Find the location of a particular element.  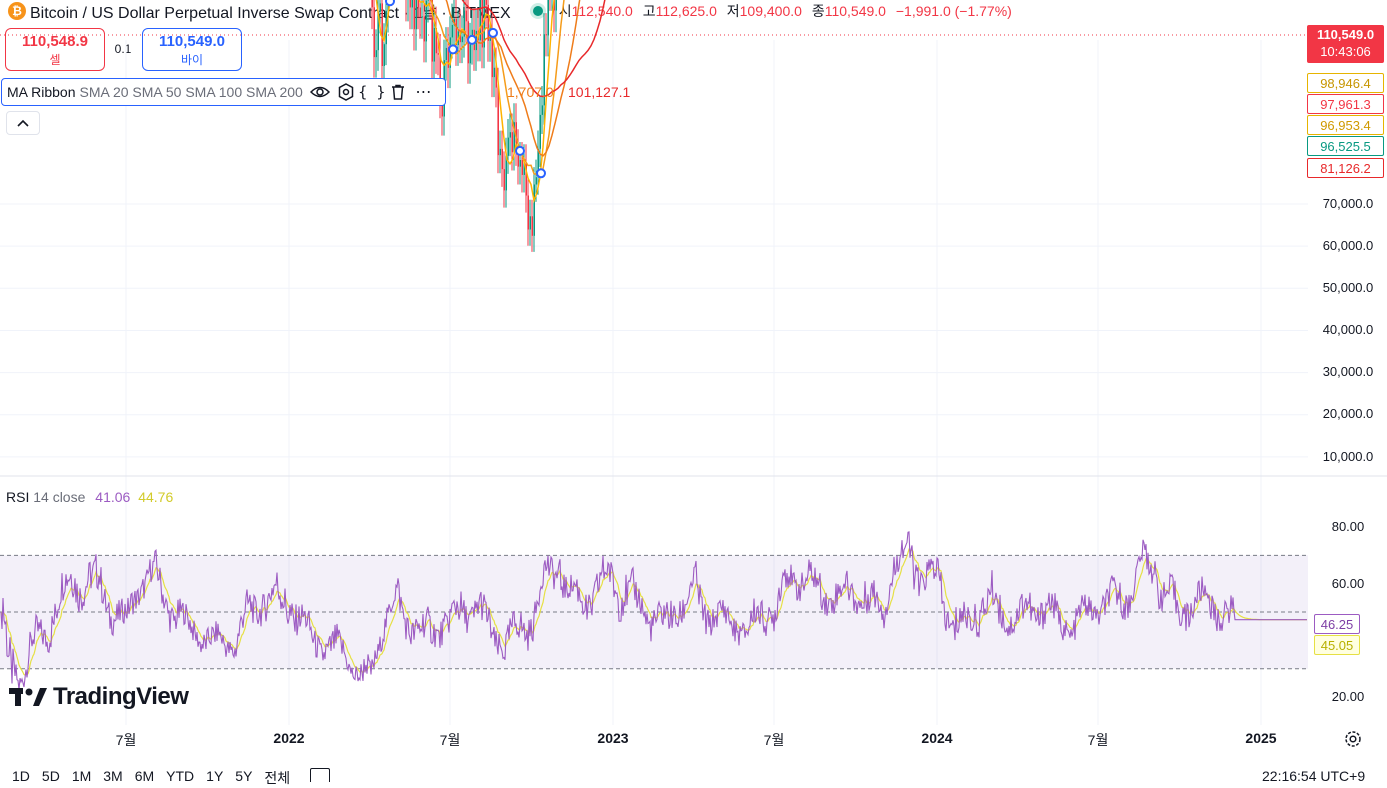

rsi-value: 41.06 is located at coordinates (113, 497).